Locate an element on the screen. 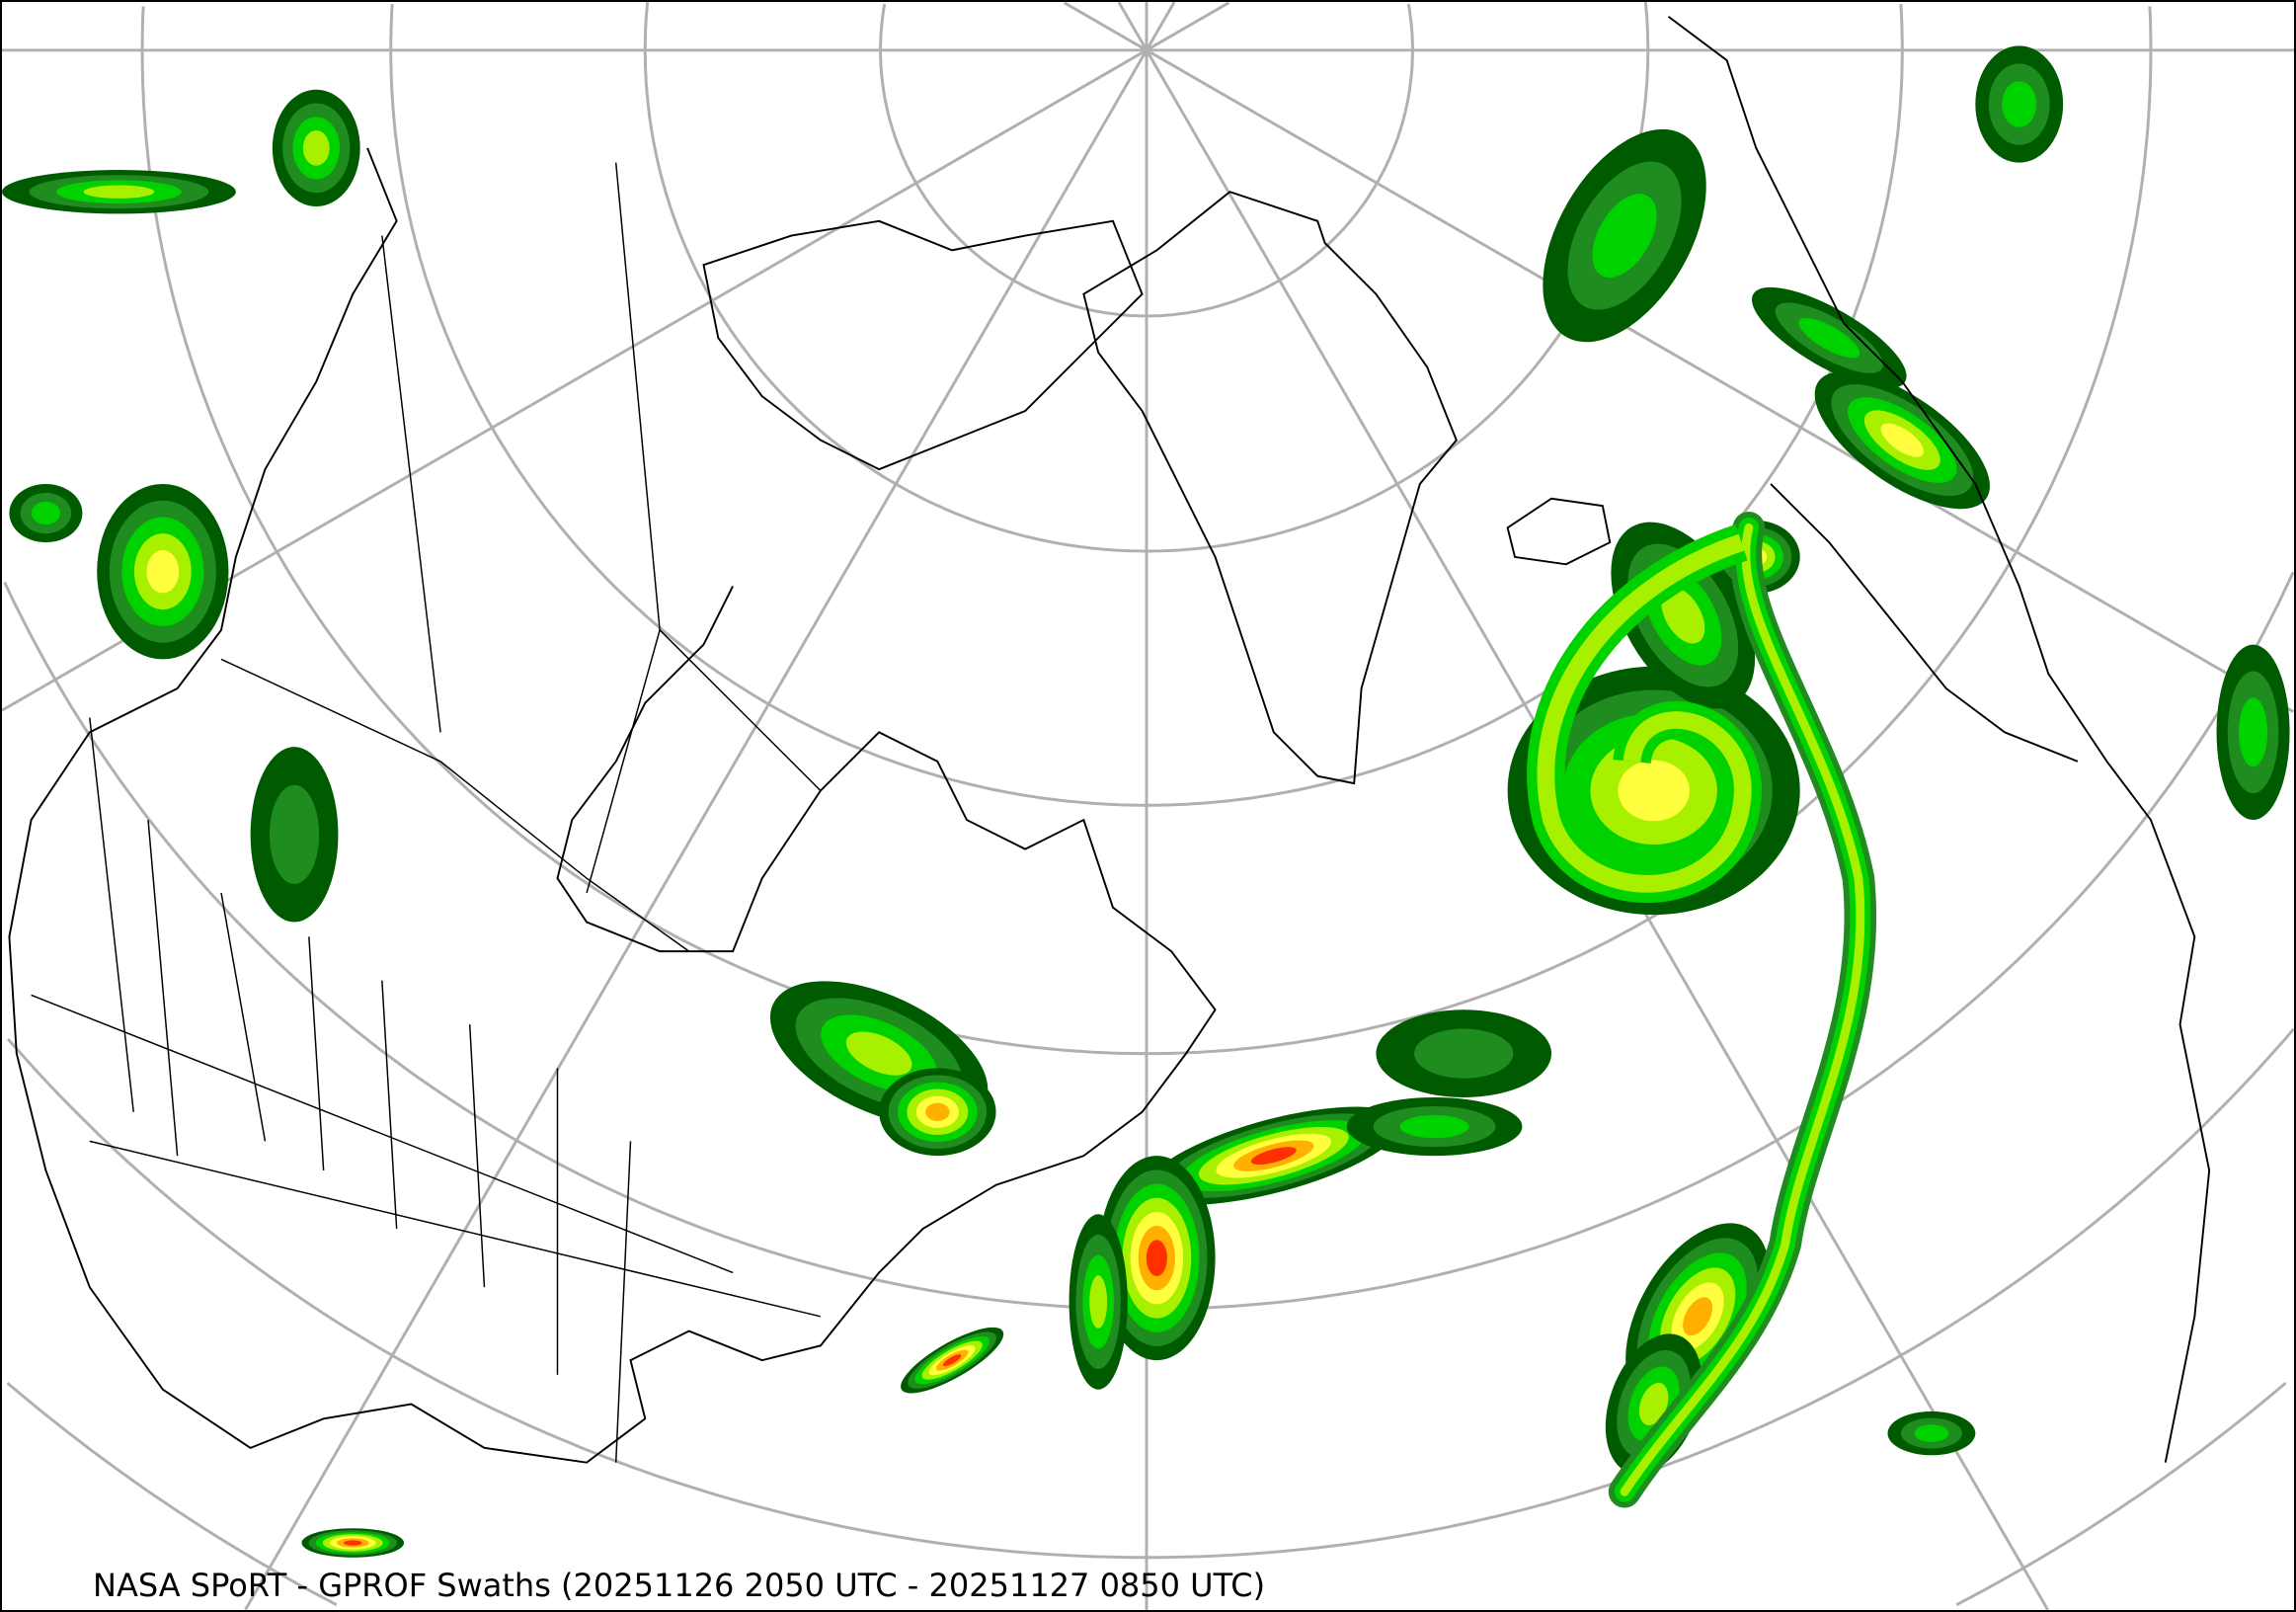 This screenshot has width=2296, height=1612. scandinavia-coast is located at coordinates (1925, 623).